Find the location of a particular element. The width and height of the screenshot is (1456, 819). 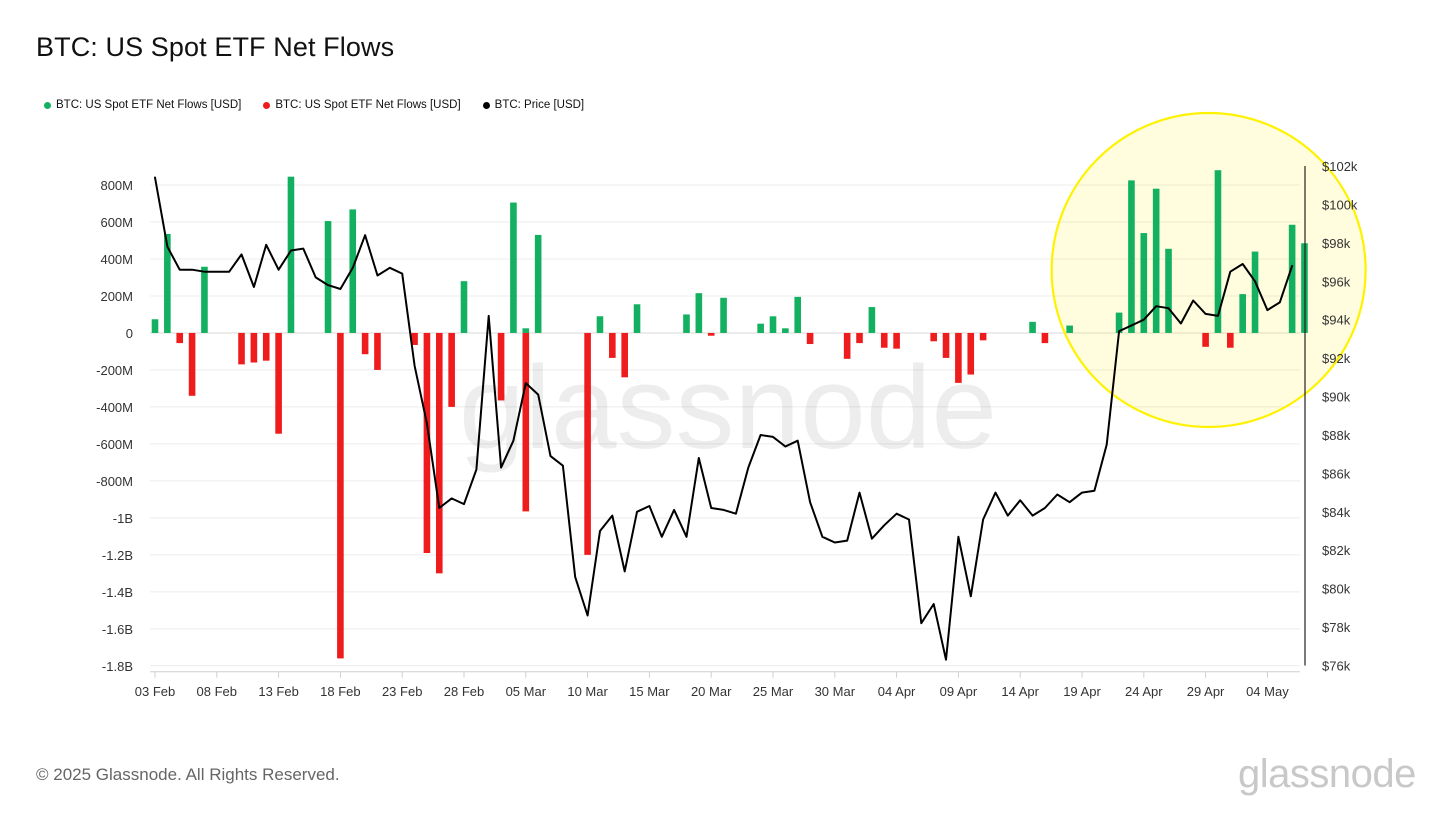

y-right-tick-label: $78k is located at coordinates (1336, 627).